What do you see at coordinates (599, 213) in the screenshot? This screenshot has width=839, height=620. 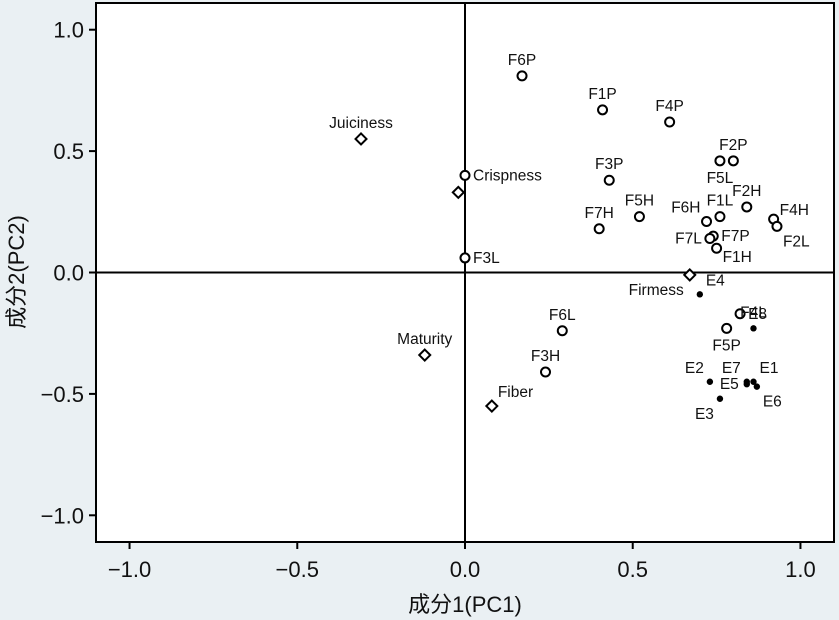 I see `point-label: F7H` at bounding box center [599, 213].